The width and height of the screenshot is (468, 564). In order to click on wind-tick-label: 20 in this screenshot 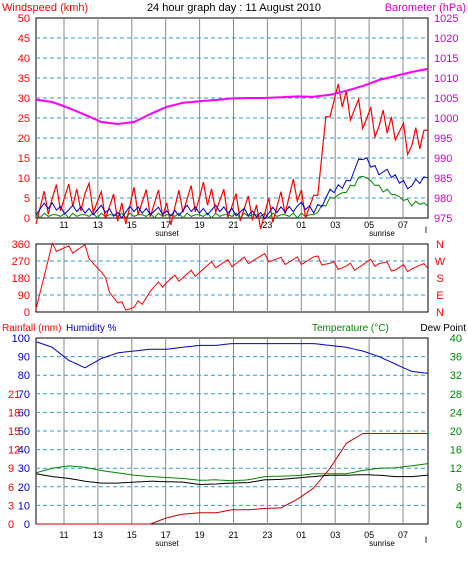, I will do `click(24, 139)`.